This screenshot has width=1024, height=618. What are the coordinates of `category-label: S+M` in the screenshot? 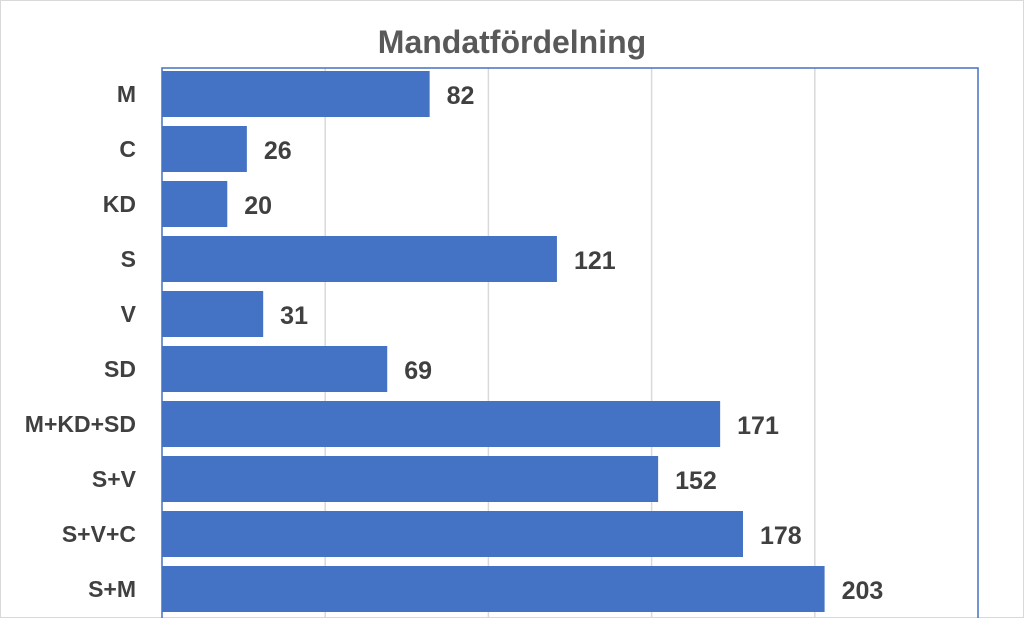 It's located at (112, 589).